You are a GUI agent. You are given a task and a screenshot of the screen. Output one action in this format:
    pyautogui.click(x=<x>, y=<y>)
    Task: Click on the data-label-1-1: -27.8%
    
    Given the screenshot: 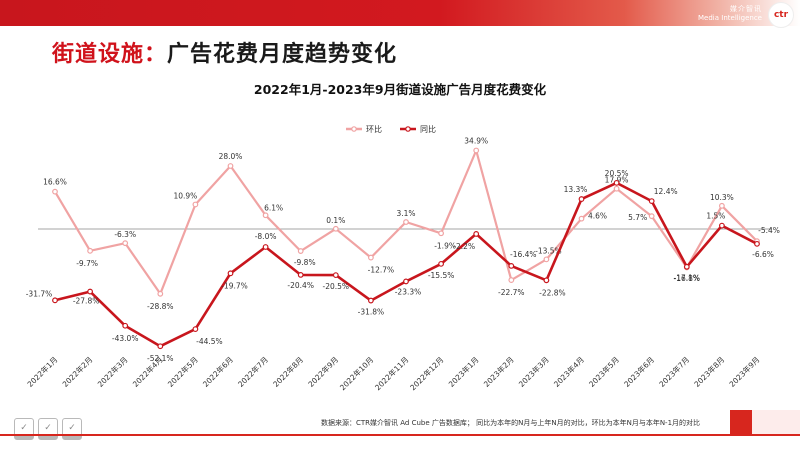 What is the action you would take?
    pyautogui.click(x=86, y=301)
    